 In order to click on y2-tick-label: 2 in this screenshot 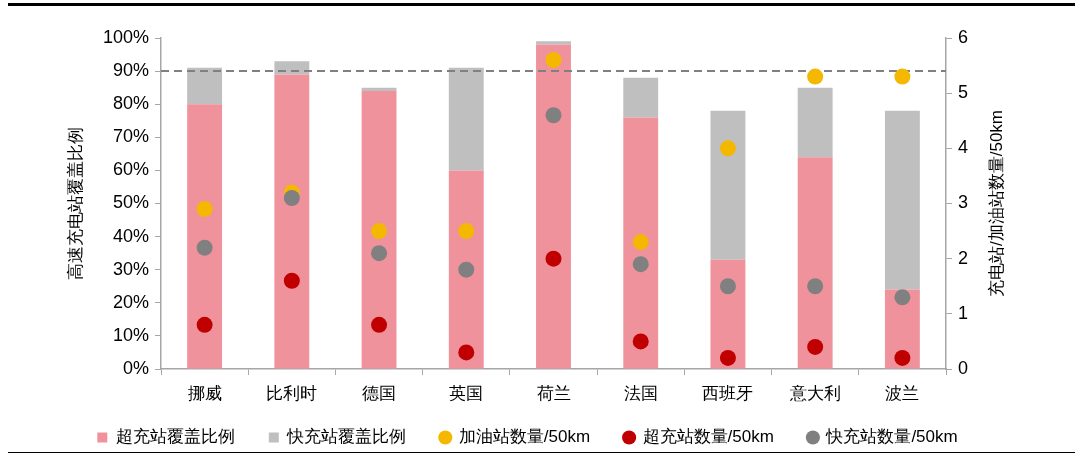, I will do `click(963, 257)`.